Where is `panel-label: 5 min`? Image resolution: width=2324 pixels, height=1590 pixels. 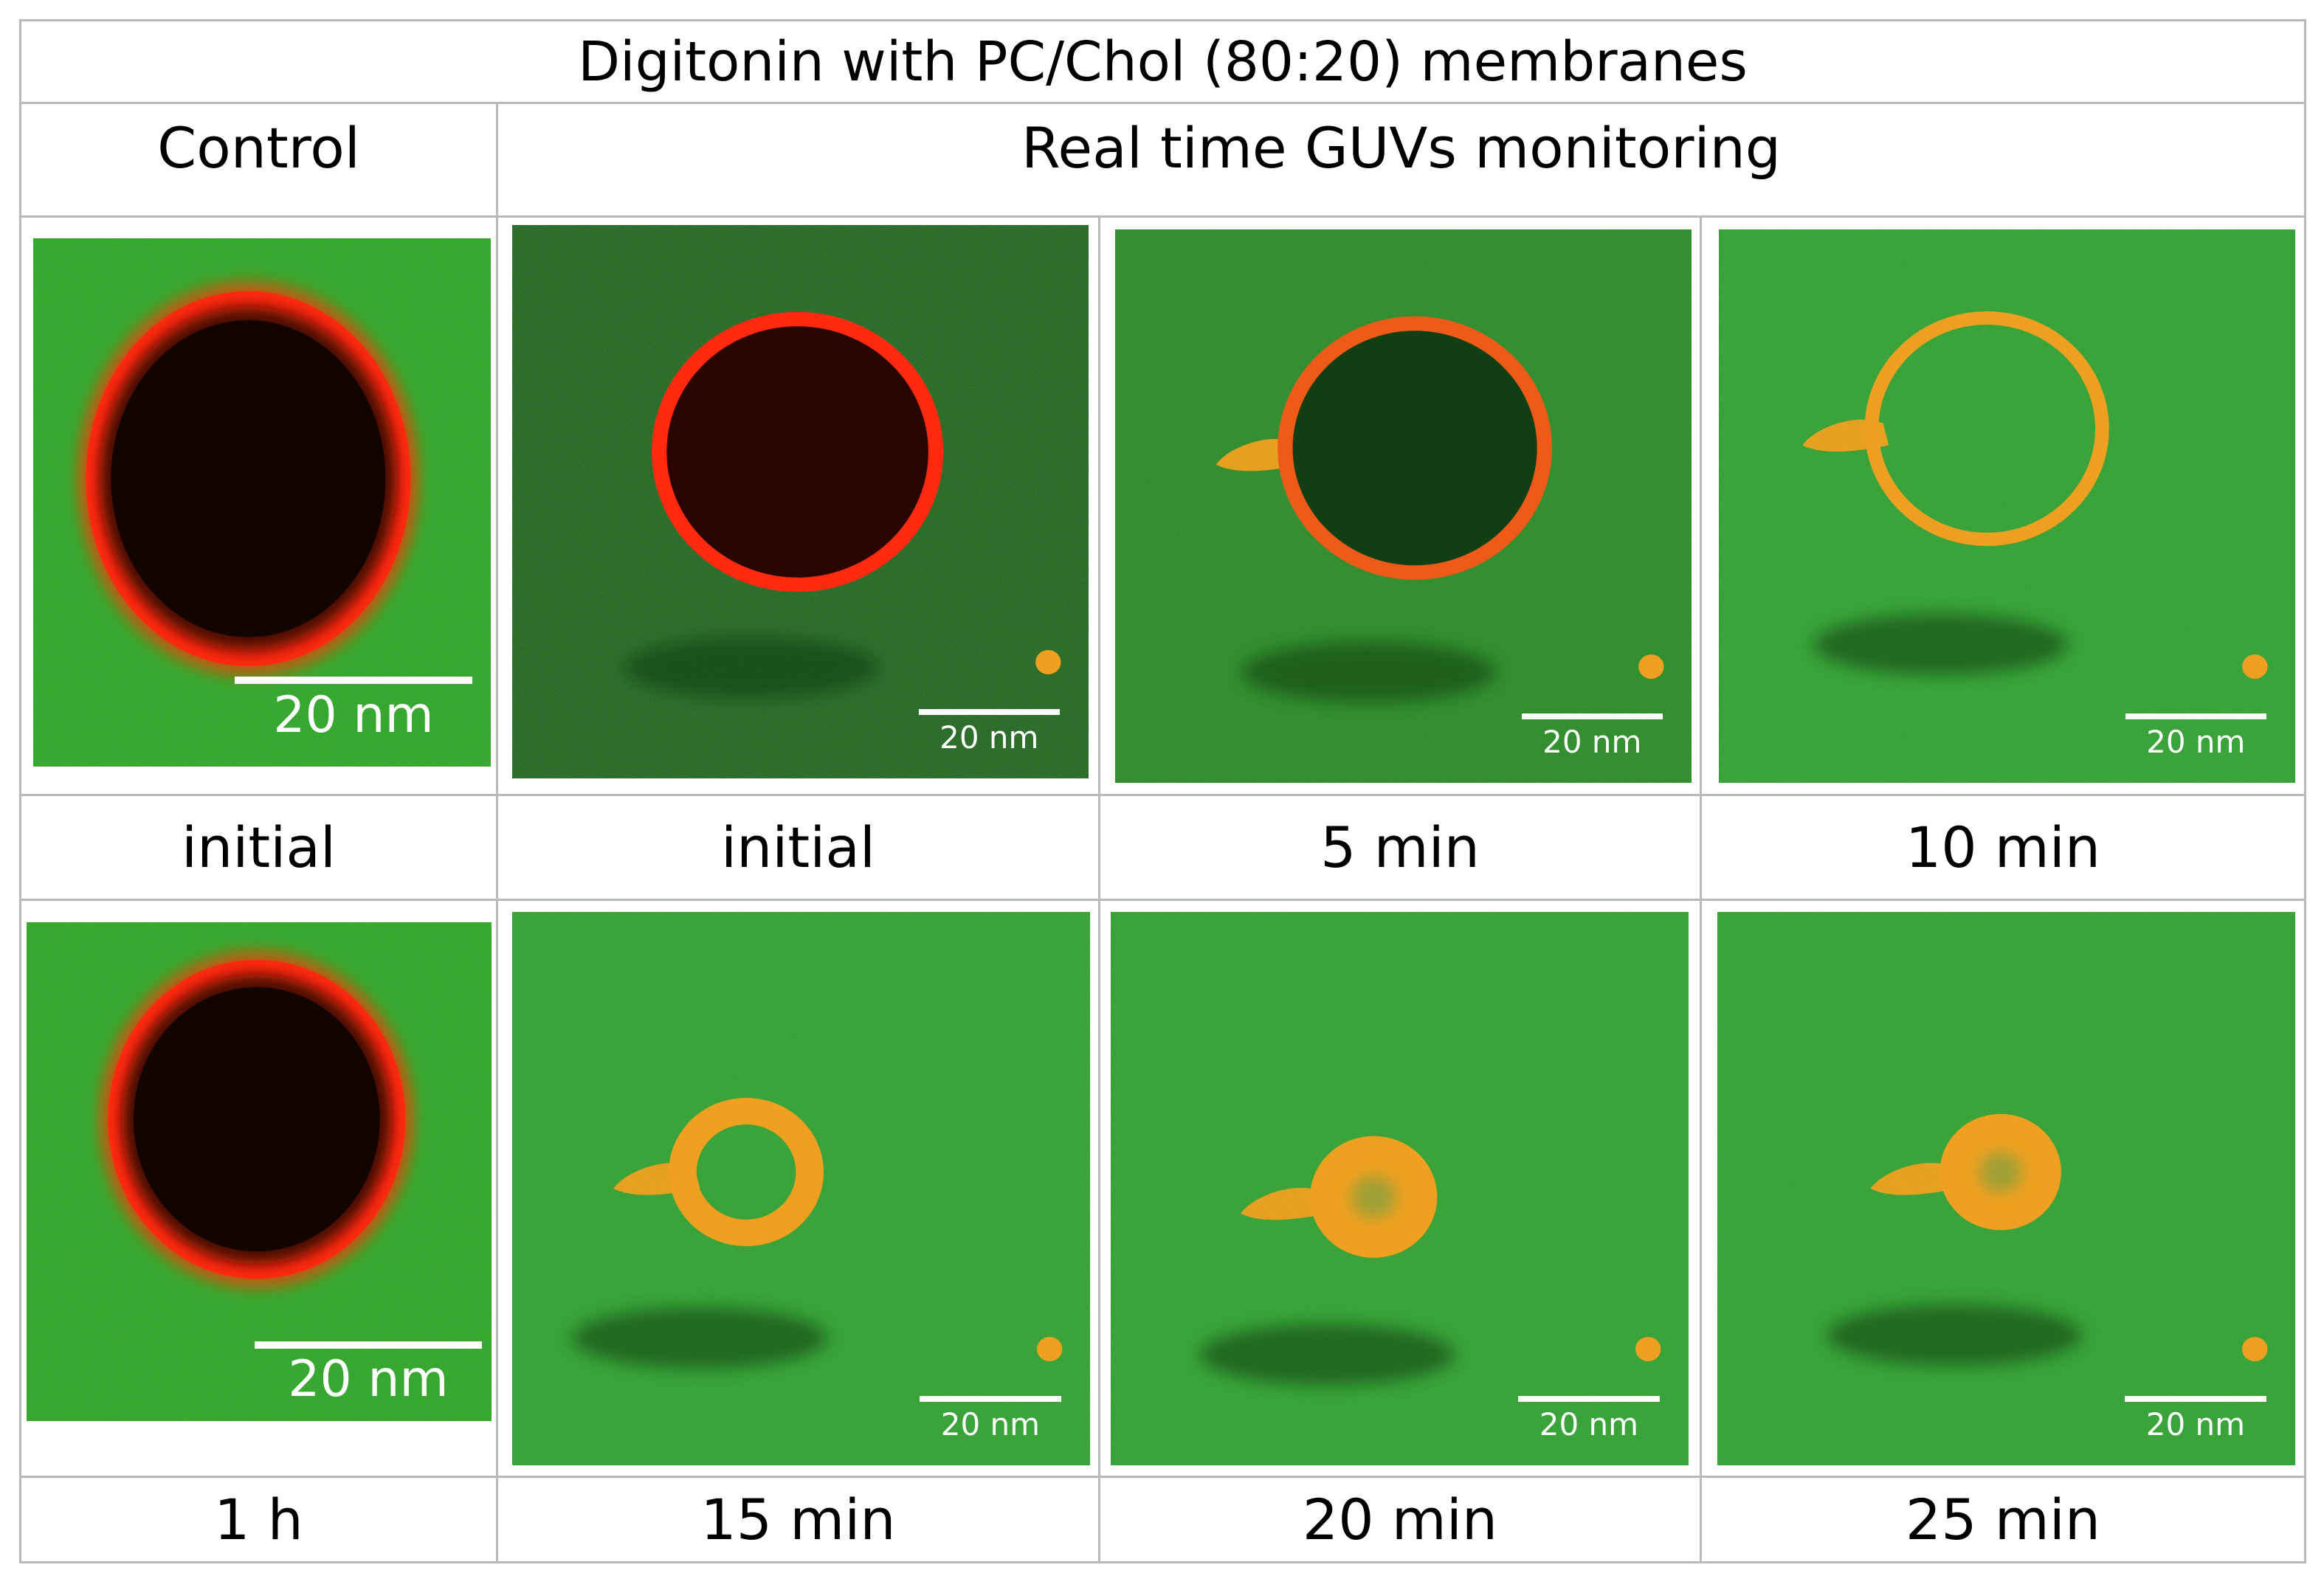 panel-label: 5 min is located at coordinates (1400, 847).